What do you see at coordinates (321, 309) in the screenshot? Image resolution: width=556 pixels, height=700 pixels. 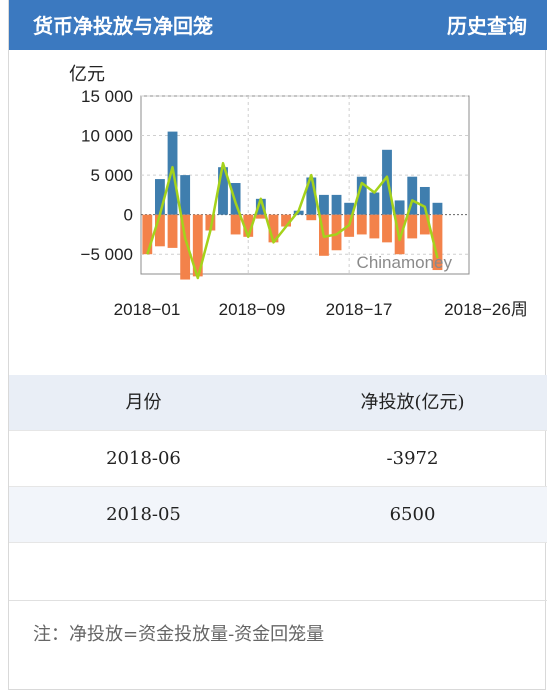 I see `x-tick-labels: 2018−01 2018−09 2018−17 2018−26周` at bounding box center [321, 309].